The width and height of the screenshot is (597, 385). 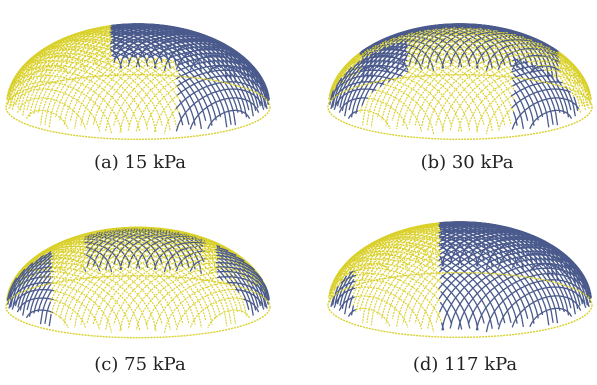 What do you see at coordinates (465, 364) in the screenshot?
I see `caption-d: (d) 117 kPa` at bounding box center [465, 364].